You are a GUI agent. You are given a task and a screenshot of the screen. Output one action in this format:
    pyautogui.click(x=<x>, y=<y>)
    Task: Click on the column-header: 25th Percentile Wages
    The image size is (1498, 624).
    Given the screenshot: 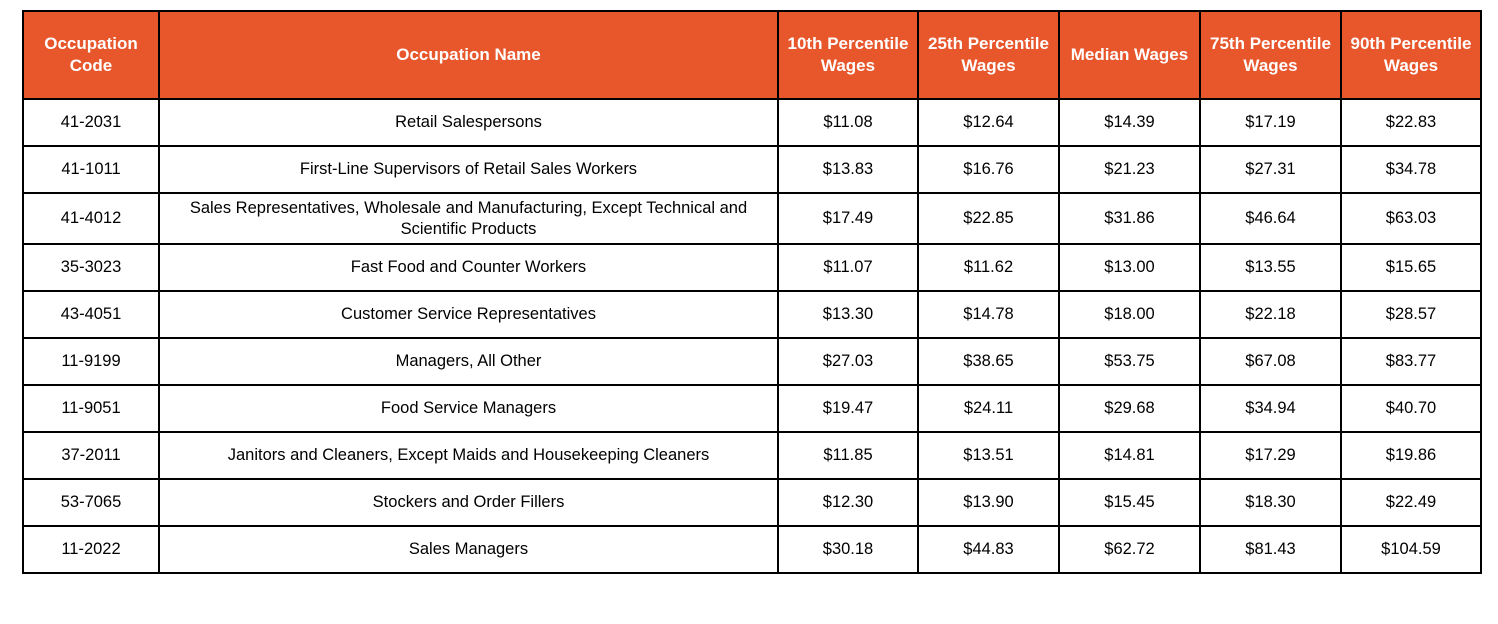 What is the action you would take?
    pyautogui.click(x=988, y=55)
    